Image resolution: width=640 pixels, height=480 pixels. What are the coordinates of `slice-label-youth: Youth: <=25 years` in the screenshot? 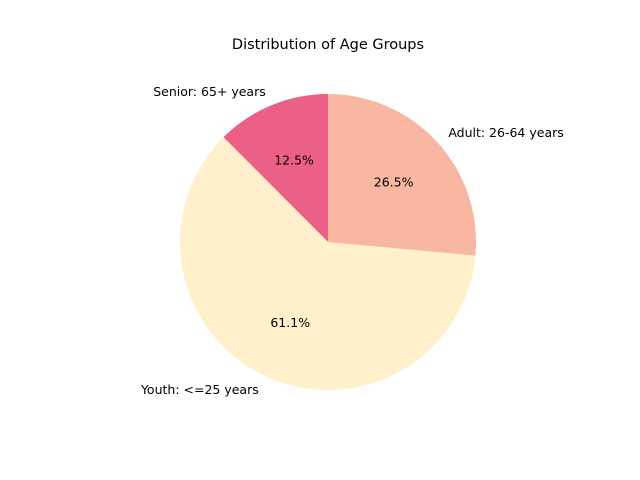 It's located at (199, 389).